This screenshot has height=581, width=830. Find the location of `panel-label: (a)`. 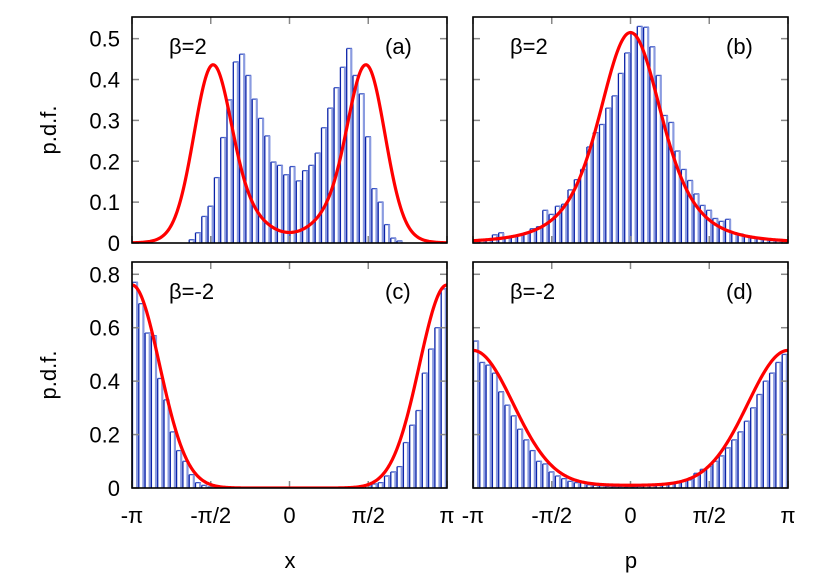

panel-label: (a) is located at coordinates (398, 46).